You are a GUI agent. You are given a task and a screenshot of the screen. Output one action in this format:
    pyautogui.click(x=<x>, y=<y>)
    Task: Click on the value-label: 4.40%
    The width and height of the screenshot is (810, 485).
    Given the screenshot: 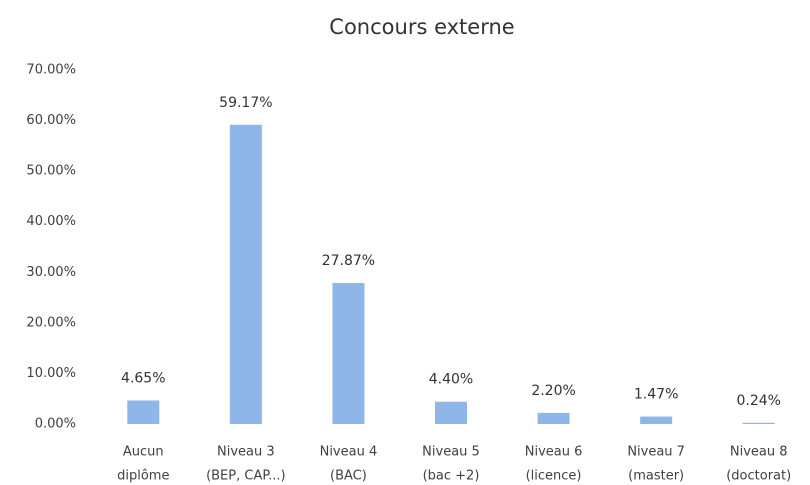 What is the action you would take?
    pyautogui.click(x=451, y=380)
    